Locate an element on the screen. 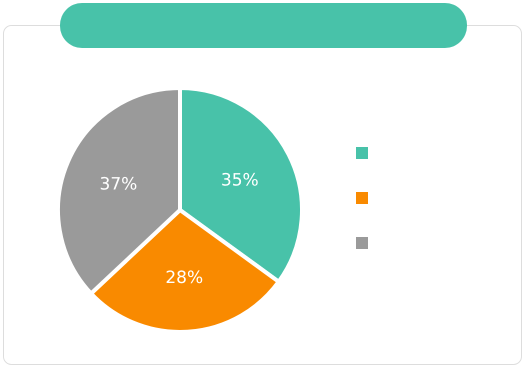  data-label: 28% is located at coordinates (184, 278).